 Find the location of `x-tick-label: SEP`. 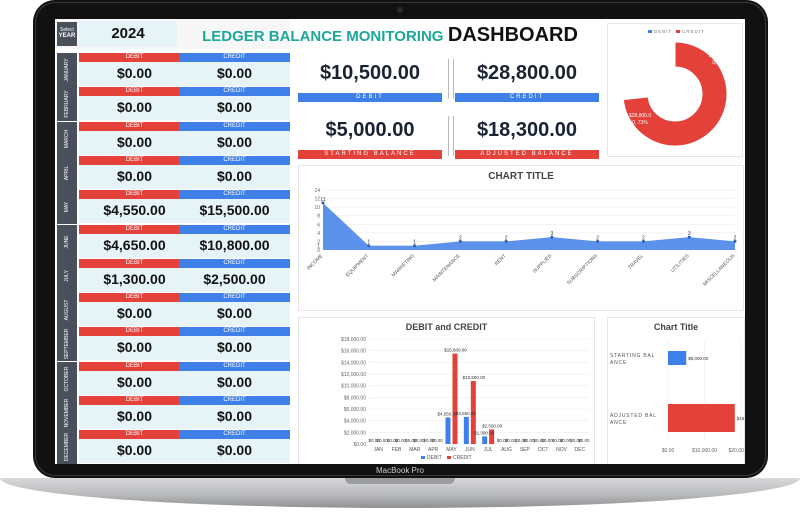

x-tick-label: SEP is located at coordinates (525, 450).